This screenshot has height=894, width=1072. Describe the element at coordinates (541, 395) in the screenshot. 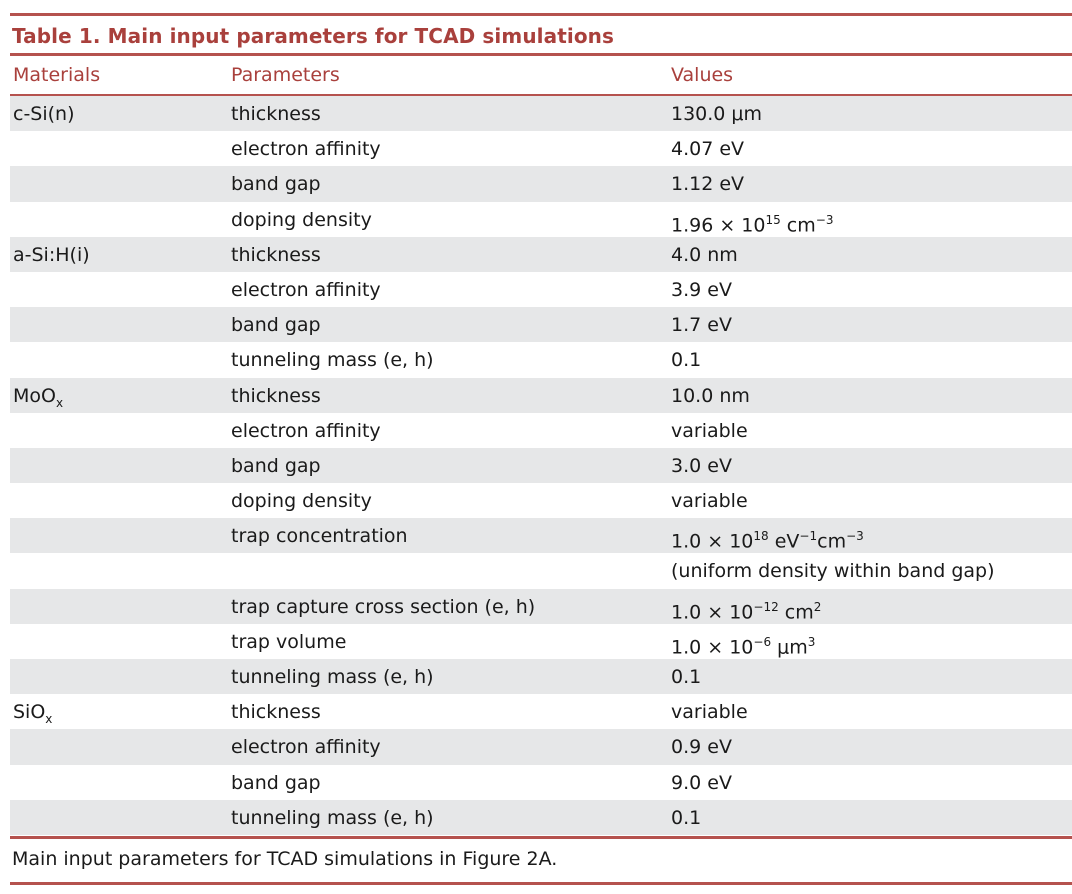

I see `table-row: MoOx thickness 10.0 nm` at that location.